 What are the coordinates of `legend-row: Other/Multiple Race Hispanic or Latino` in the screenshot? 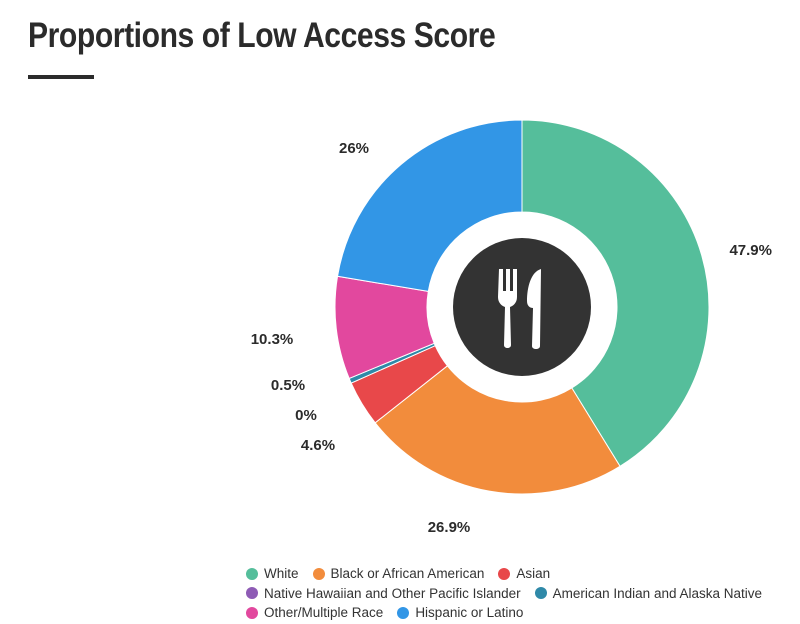 It's located at (521, 613).